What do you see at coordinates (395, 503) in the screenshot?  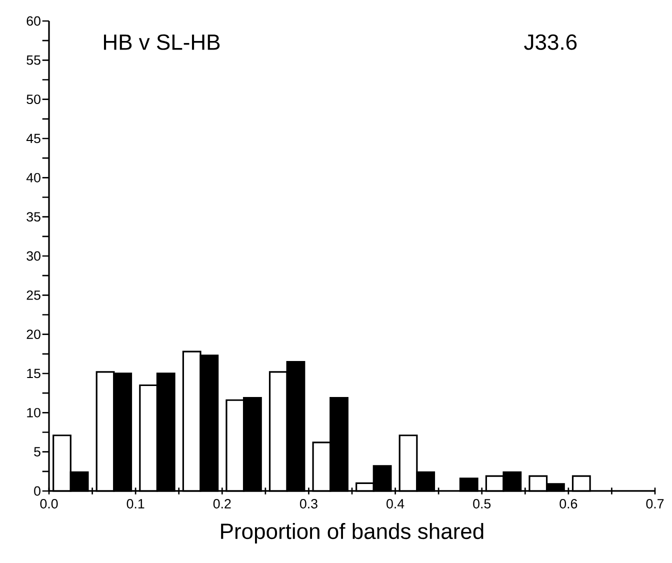 I see `x-tick-label: 0.4` at bounding box center [395, 503].